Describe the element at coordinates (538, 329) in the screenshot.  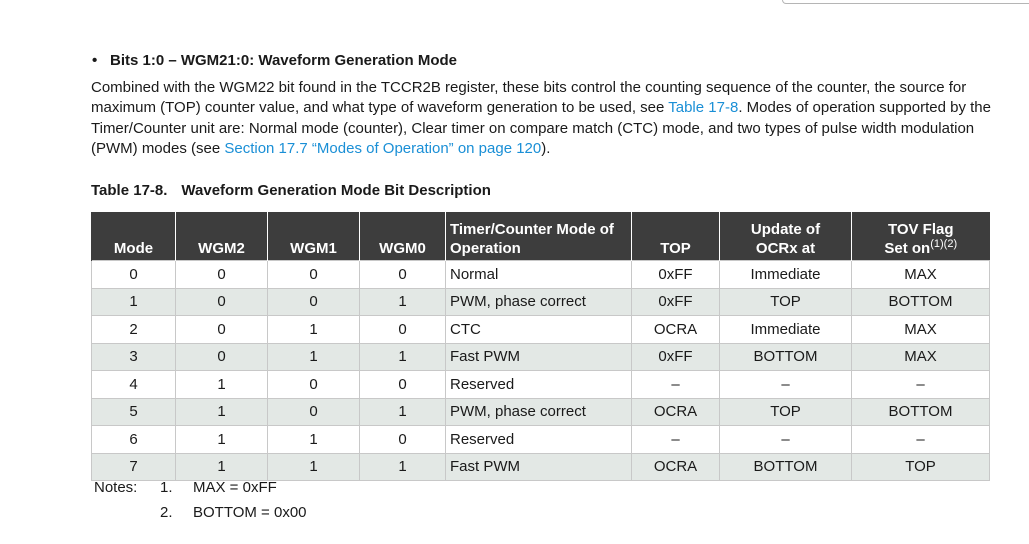
I see `cell-operation: CTC` at that location.